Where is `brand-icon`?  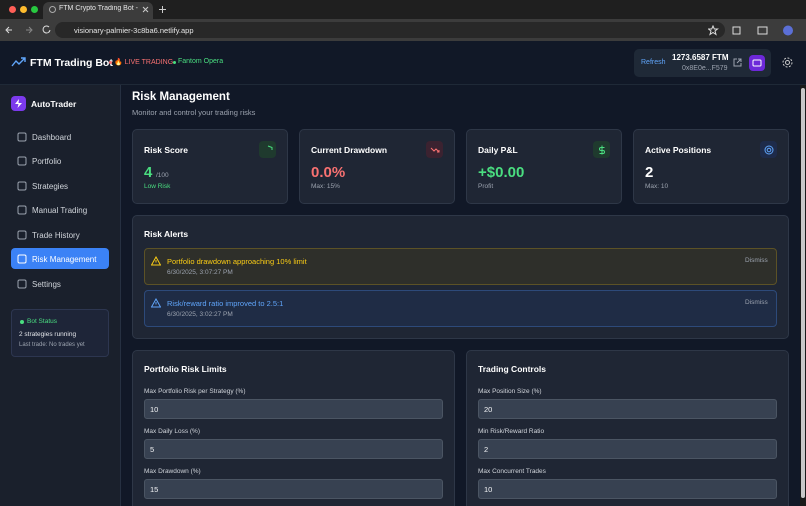
brand-icon is located at coordinates (18, 62).